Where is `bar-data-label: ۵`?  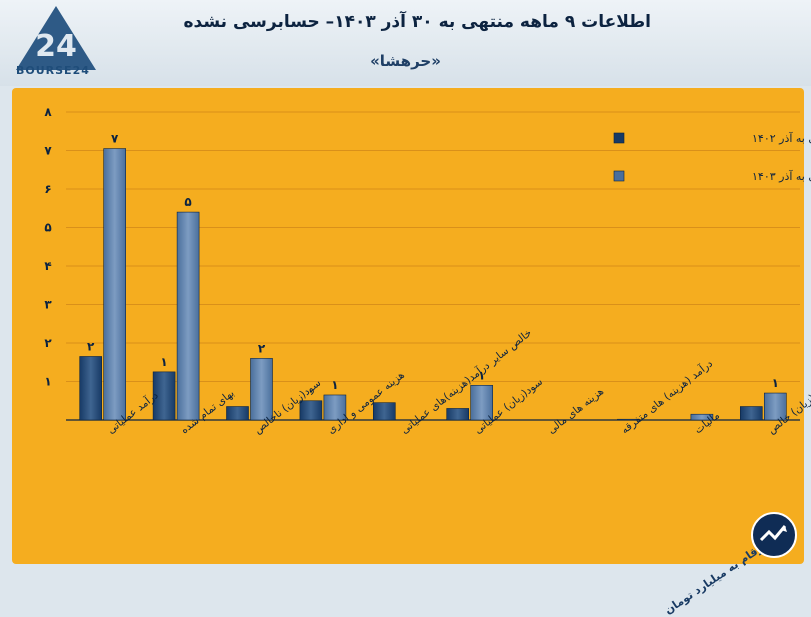
bar-data-label: ۵ is located at coordinates (187, 202).